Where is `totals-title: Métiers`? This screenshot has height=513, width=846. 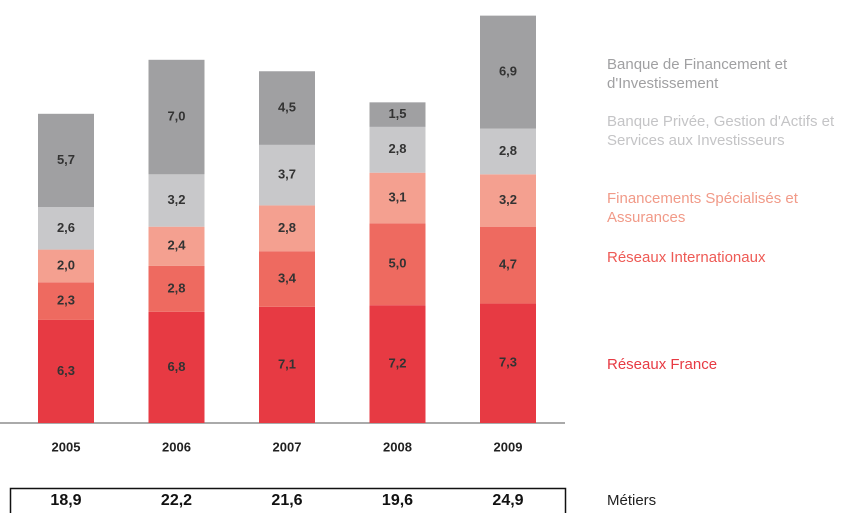 totals-title: Métiers is located at coordinates (631, 500).